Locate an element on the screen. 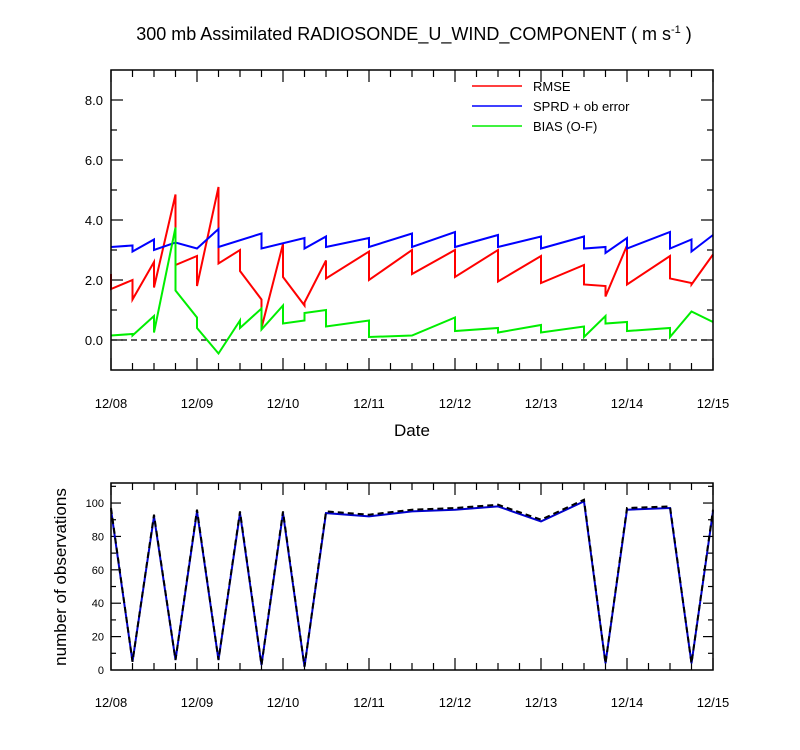 The width and height of the screenshot is (800, 750). y-tick-label: 100 is located at coordinates (95, 504).